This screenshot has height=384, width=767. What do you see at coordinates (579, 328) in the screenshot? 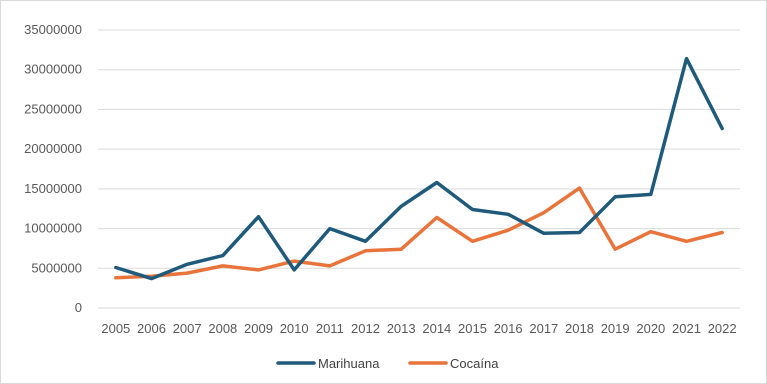
I see `x-tick-label: 2018` at bounding box center [579, 328].